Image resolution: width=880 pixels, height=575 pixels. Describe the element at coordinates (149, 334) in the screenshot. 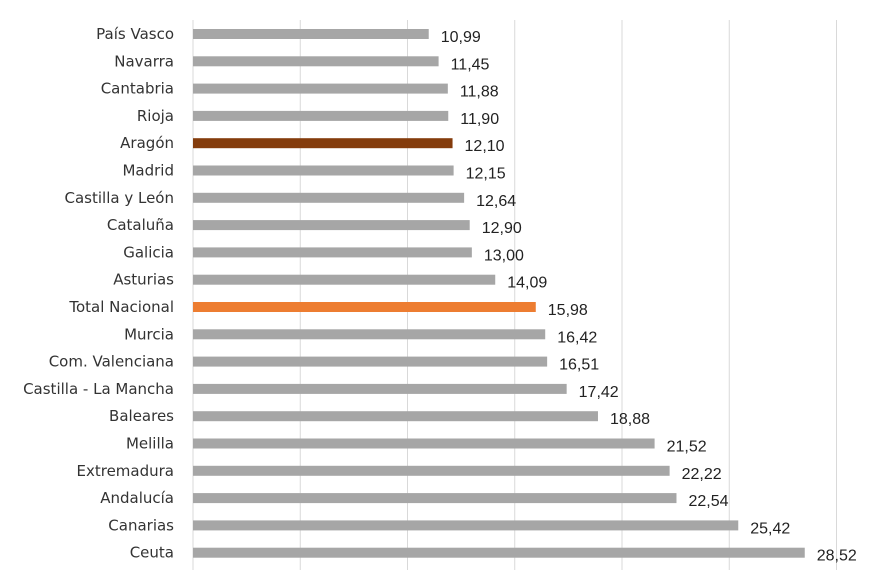

I see `category-label: Murcia` at that location.